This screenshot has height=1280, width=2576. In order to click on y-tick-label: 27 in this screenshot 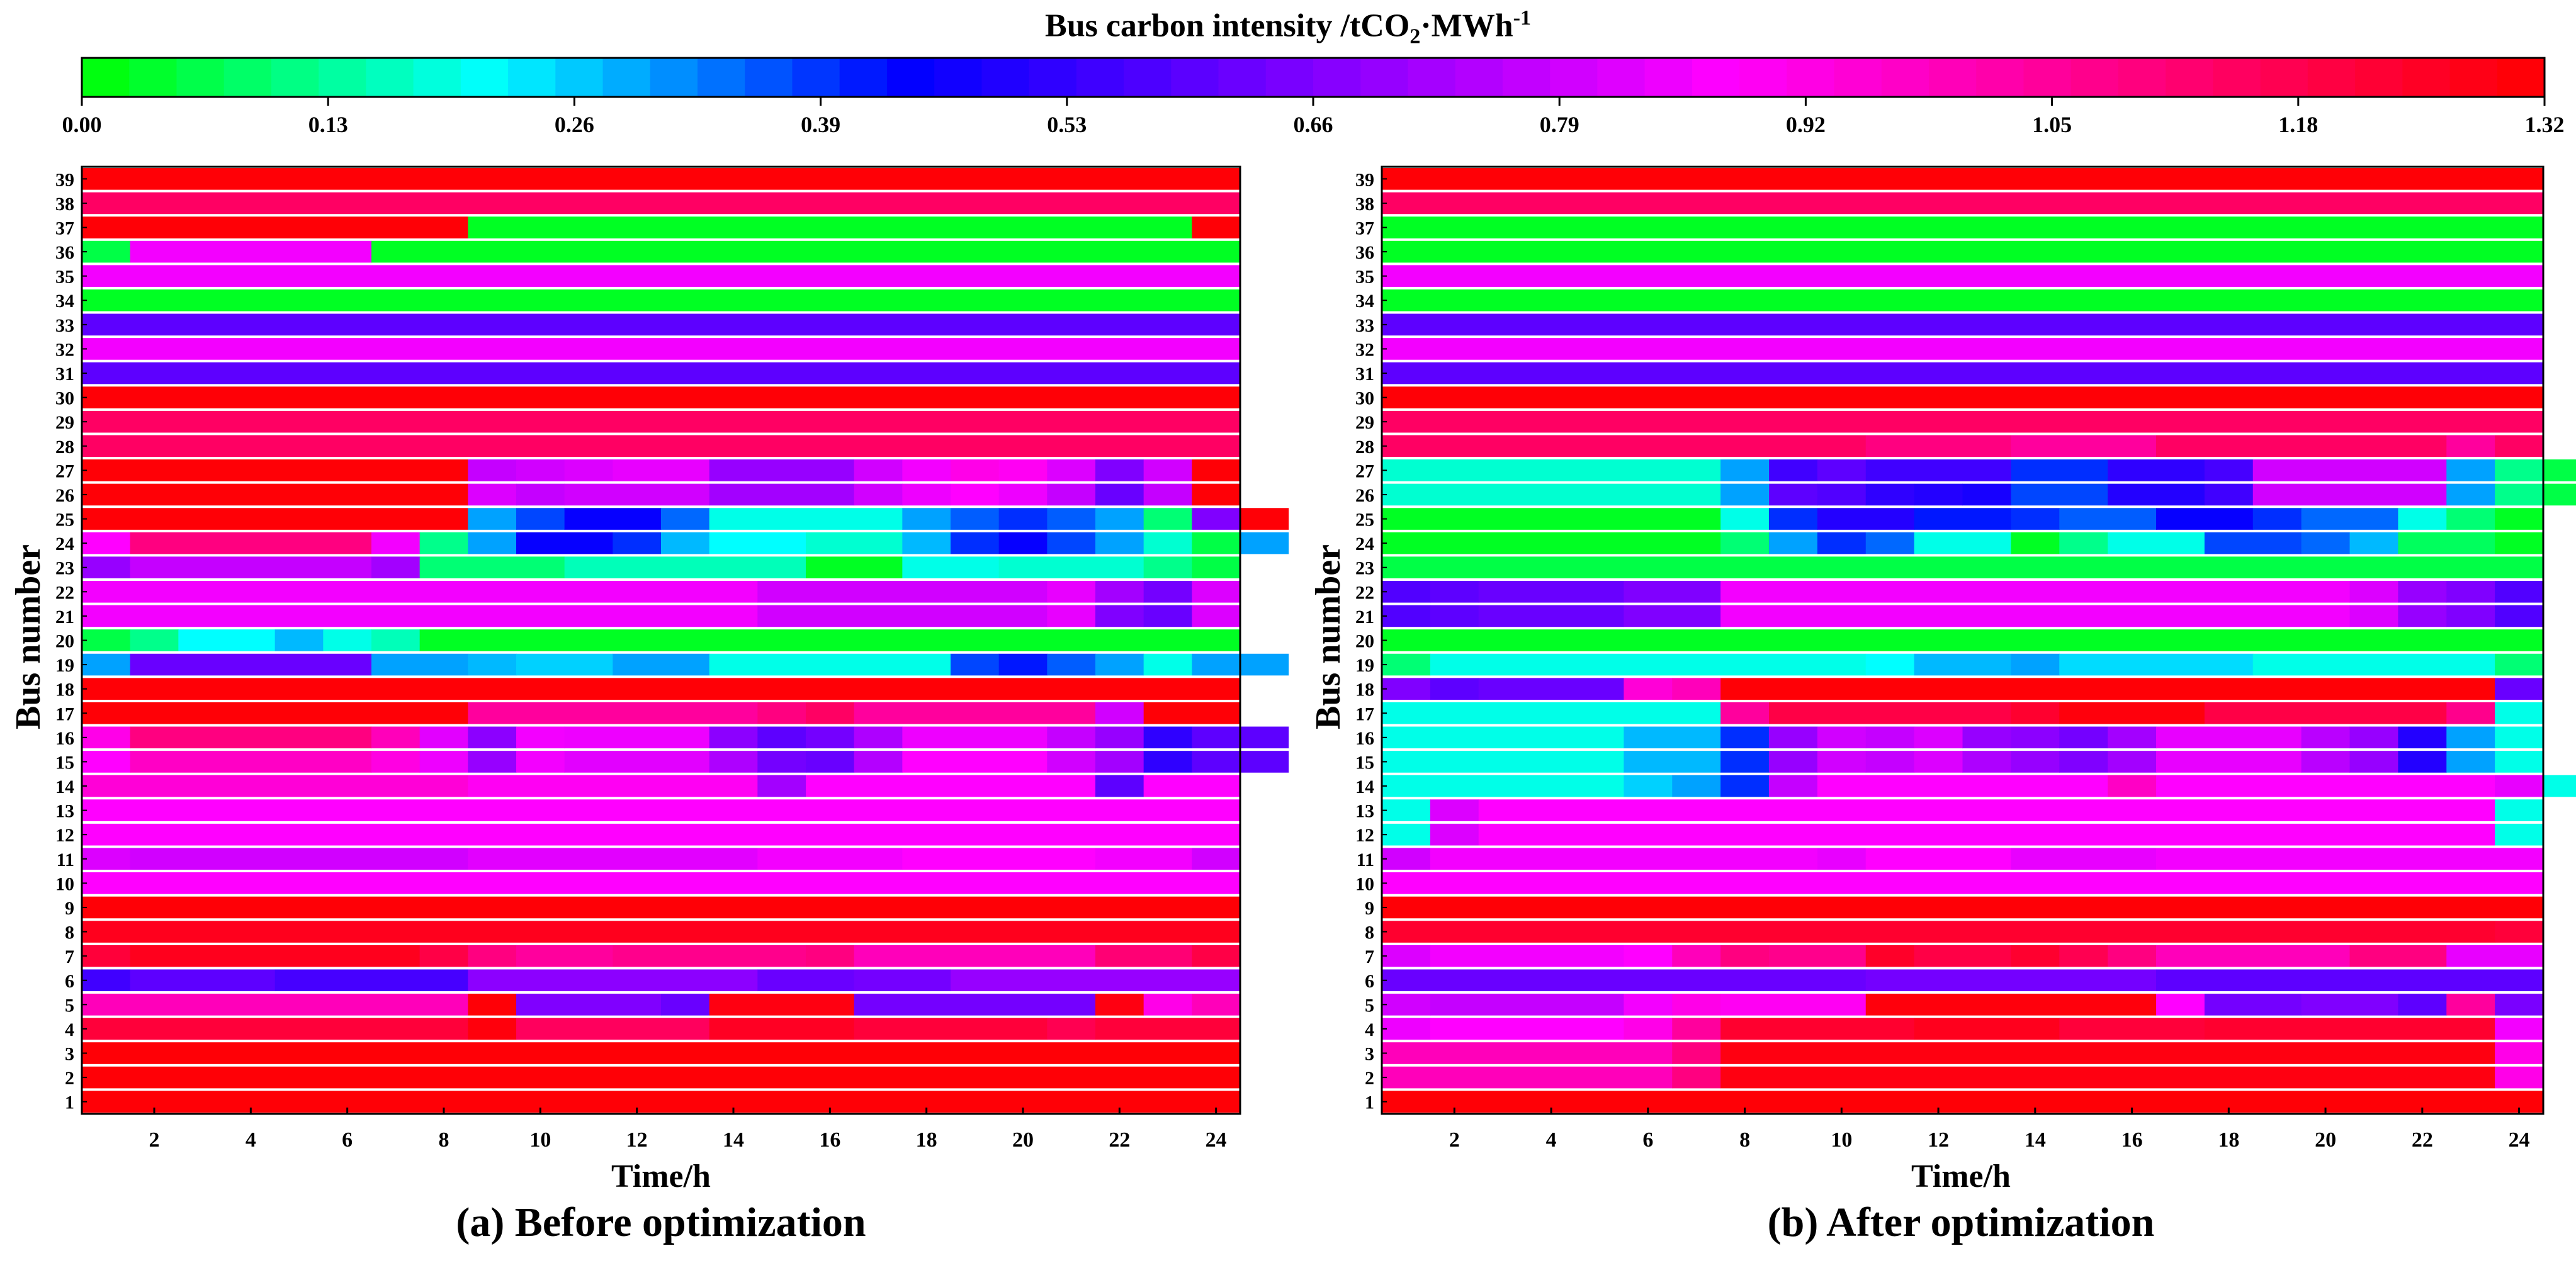, I will do `click(64, 471)`.